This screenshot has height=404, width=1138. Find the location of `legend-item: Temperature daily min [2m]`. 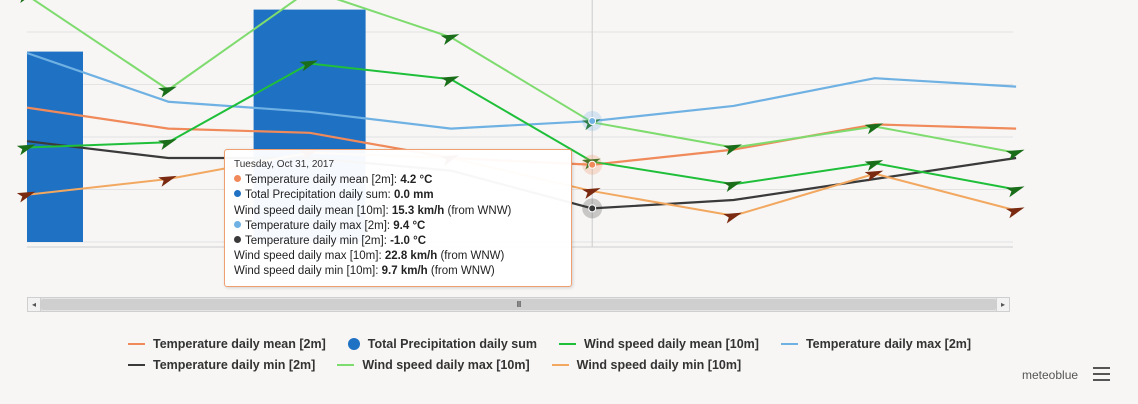

legend-item: Temperature daily min [2m] is located at coordinates (221, 365).